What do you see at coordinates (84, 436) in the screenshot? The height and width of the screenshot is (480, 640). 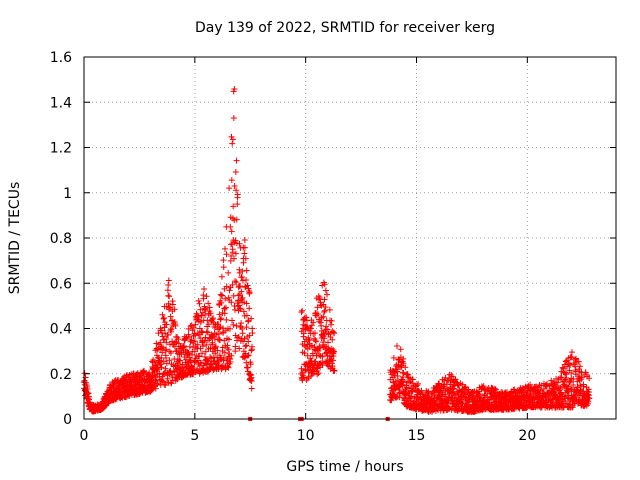 I see `x-tick-label: 0` at bounding box center [84, 436].